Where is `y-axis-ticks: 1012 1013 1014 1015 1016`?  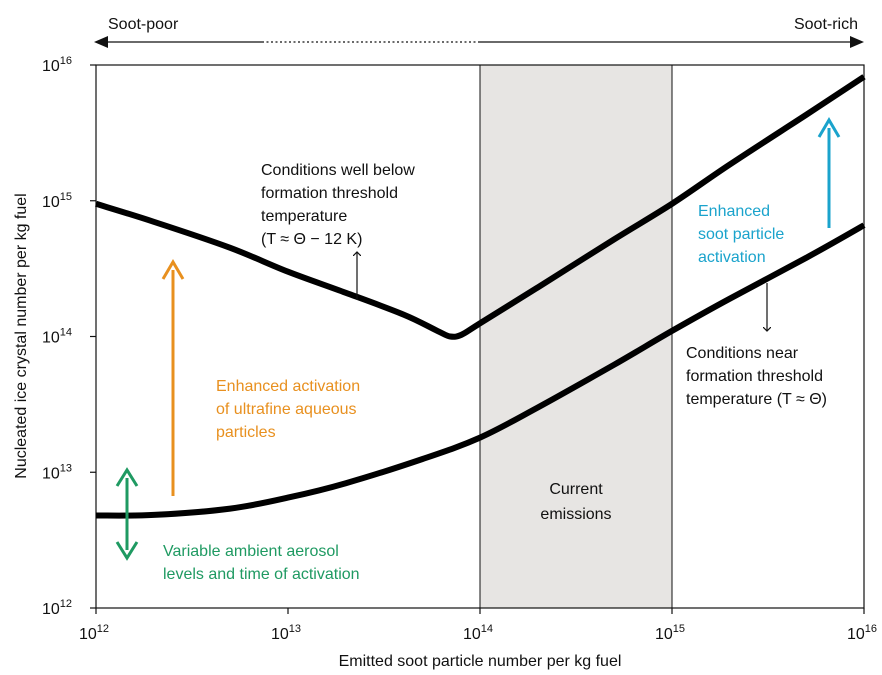 y-axis-ticks: 1012 1013 1014 1015 1016 is located at coordinates (69, 336).